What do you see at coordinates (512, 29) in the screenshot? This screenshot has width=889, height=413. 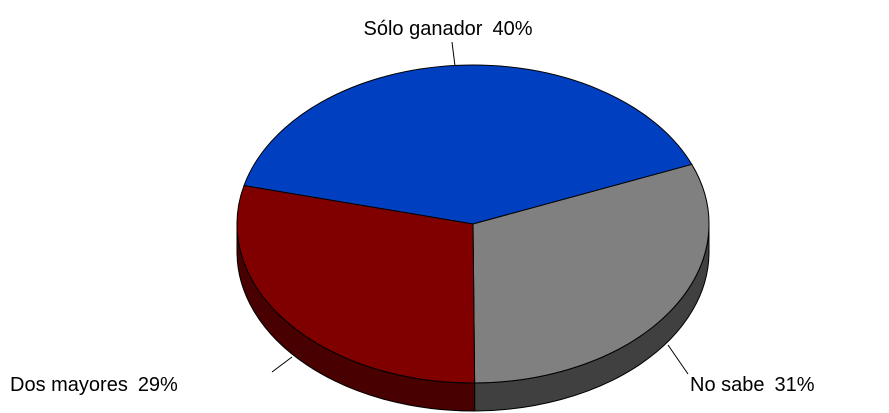 I see `value-label: 40%` at bounding box center [512, 29].